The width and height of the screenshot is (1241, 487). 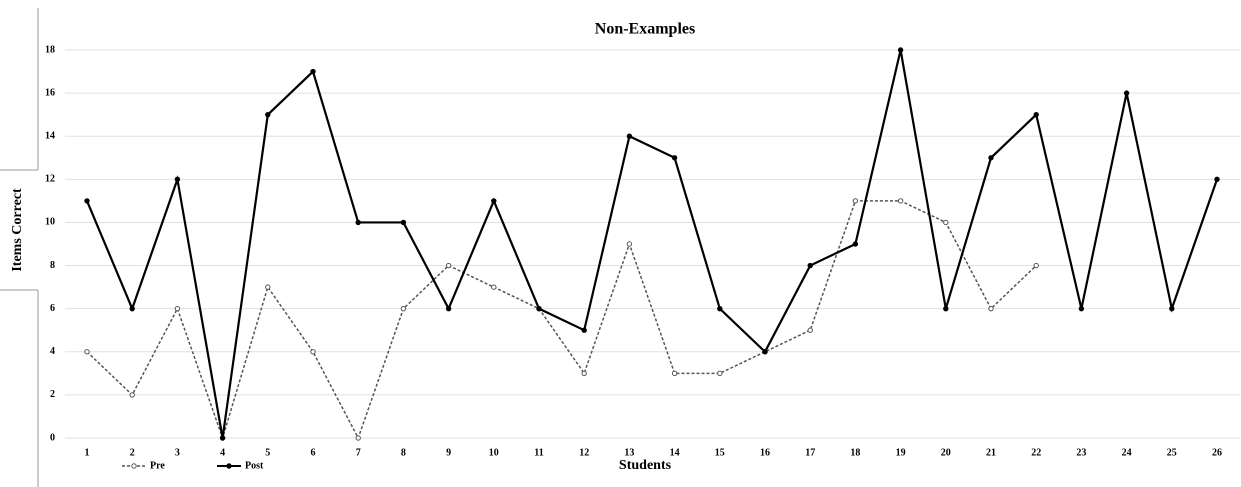 What do you see at coordinates (584, 452) in the screenshot?
I see `x-tick-label: 12` at bounding box center [584, 452].